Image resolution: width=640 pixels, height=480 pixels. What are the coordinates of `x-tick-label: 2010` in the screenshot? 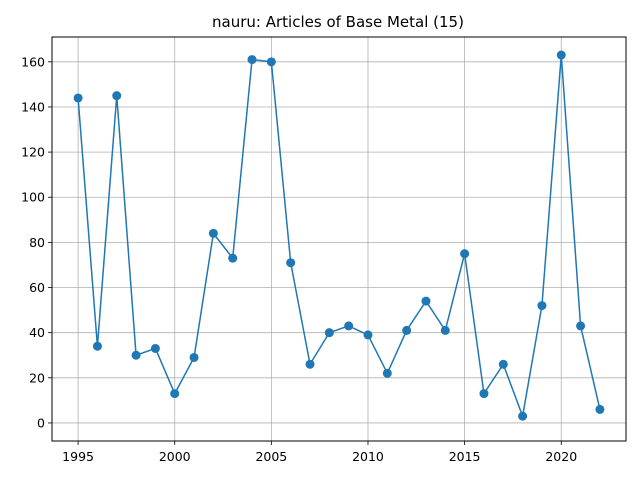 It's located at (368, 456).